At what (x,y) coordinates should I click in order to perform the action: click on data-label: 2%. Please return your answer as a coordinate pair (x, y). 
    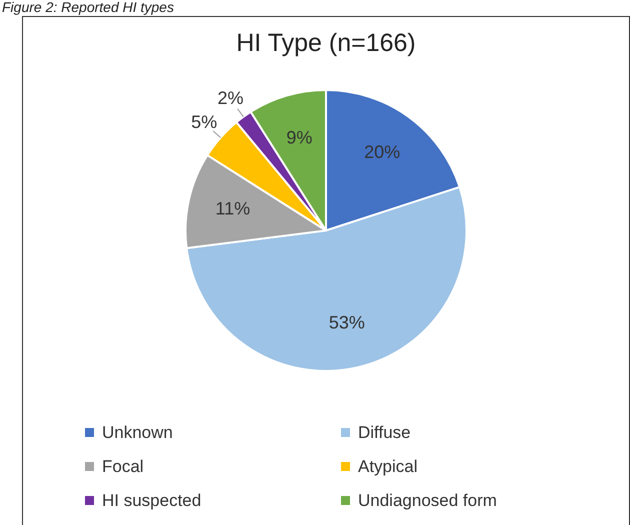
    Looking at the image, I should click on (230, 98).